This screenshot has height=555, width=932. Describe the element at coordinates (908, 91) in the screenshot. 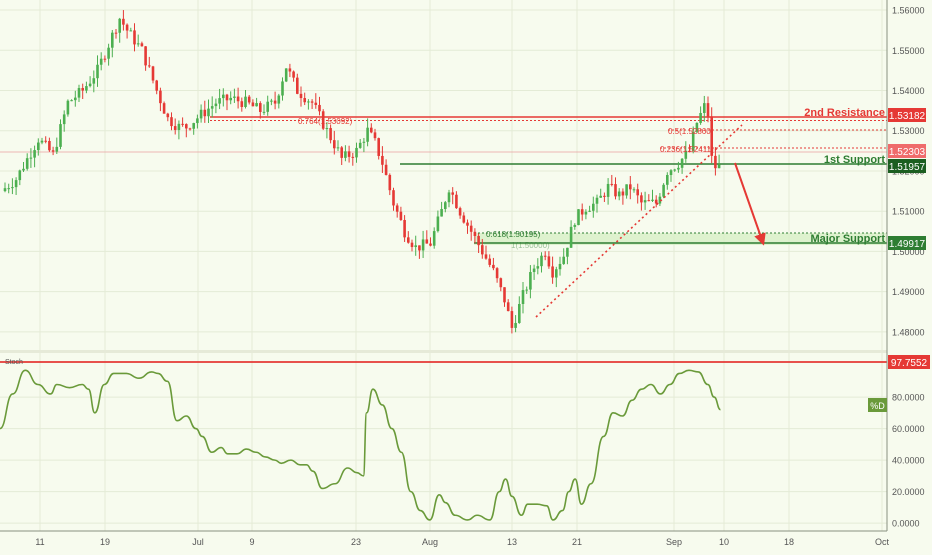

I see `price-tick-label: 1.54000` at that location.